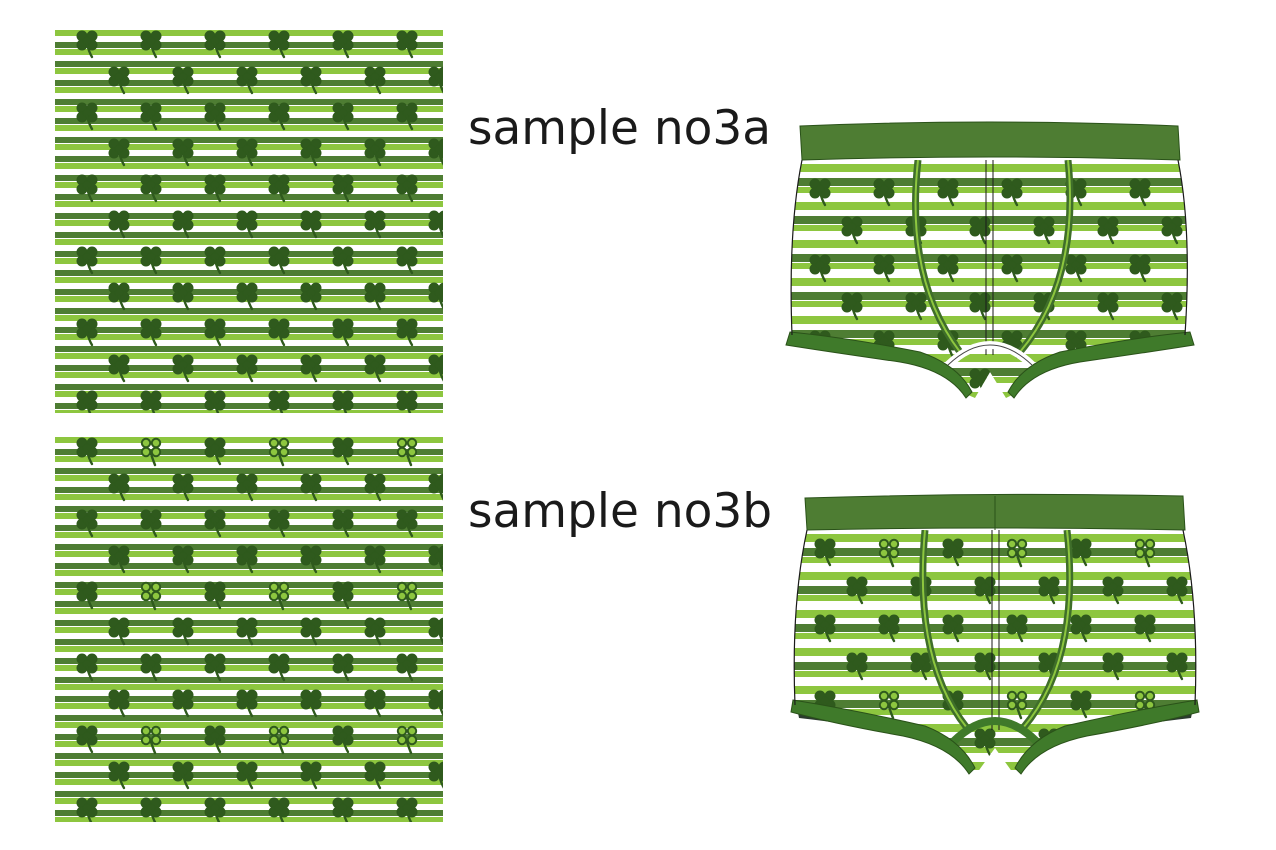 This screenshot has width=1276, height=850. What do you see at coordinates (990, 262) in the screenshot?
I see `boxer-brief-mockup-a` at bounding box center [990, 262].